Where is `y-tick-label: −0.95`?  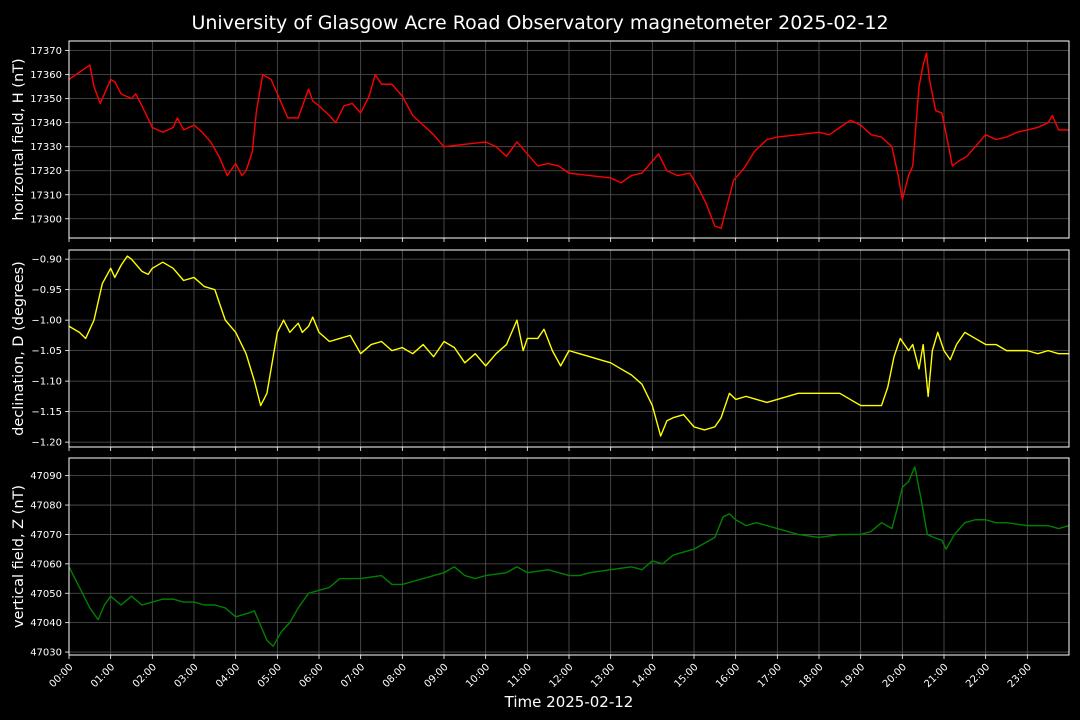
y-tick-label: −0.95 is located at coordinates (46, 290).